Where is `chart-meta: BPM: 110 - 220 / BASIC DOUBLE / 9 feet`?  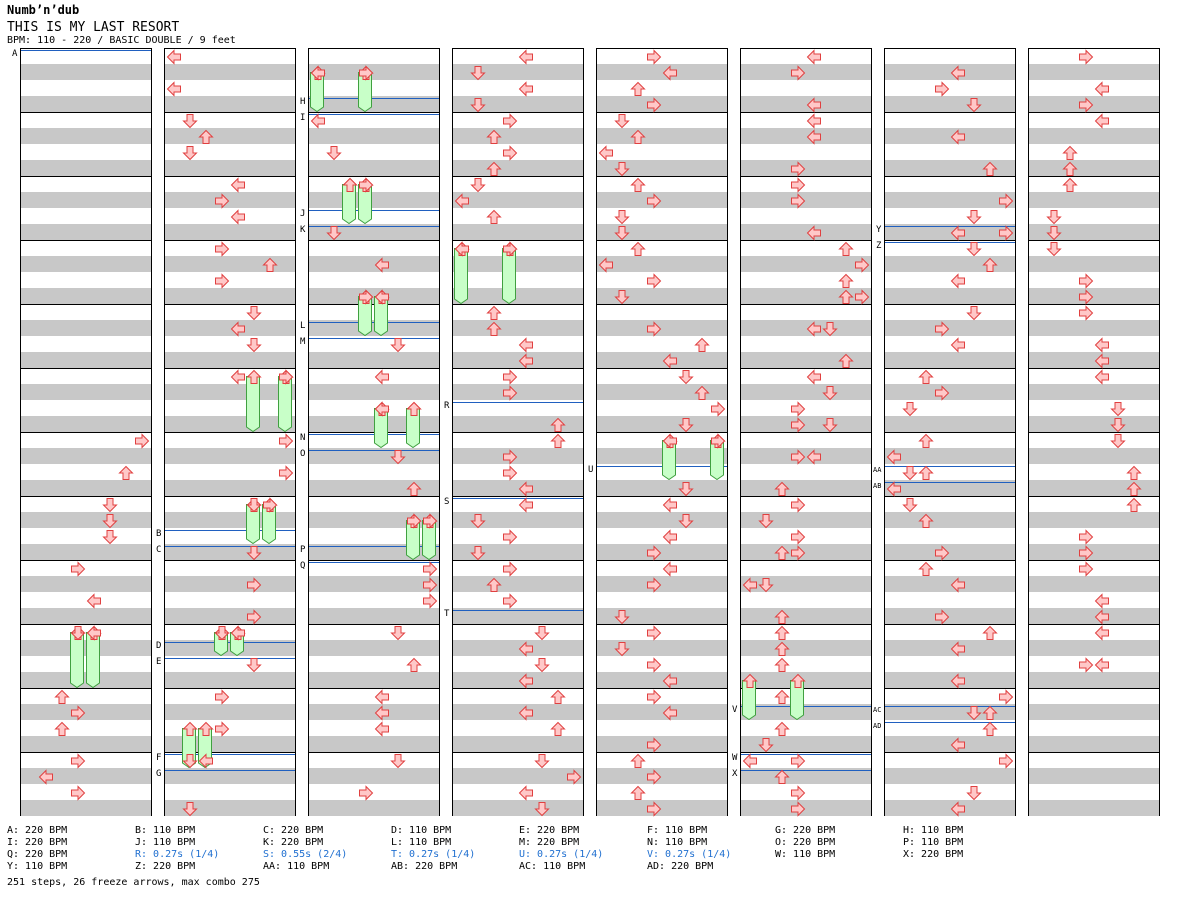 chart-meta: BPM: 110 - 220 / BASIC DOUBLE / 9 feet is located at coordinates (121, 40).